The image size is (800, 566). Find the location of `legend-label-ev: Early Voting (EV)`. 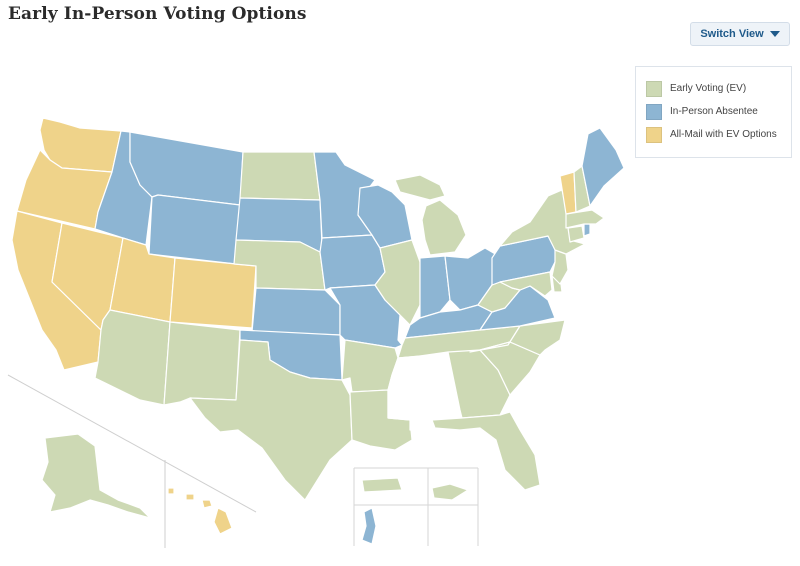

legend-label-ev: Early Voting (EV) is located at coordinates (708, 88).